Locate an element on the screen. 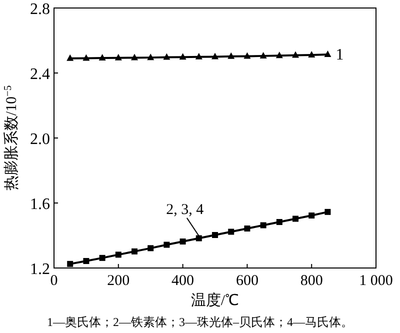  x-tick-label: 1 000 is located at coordinates (376, 281).